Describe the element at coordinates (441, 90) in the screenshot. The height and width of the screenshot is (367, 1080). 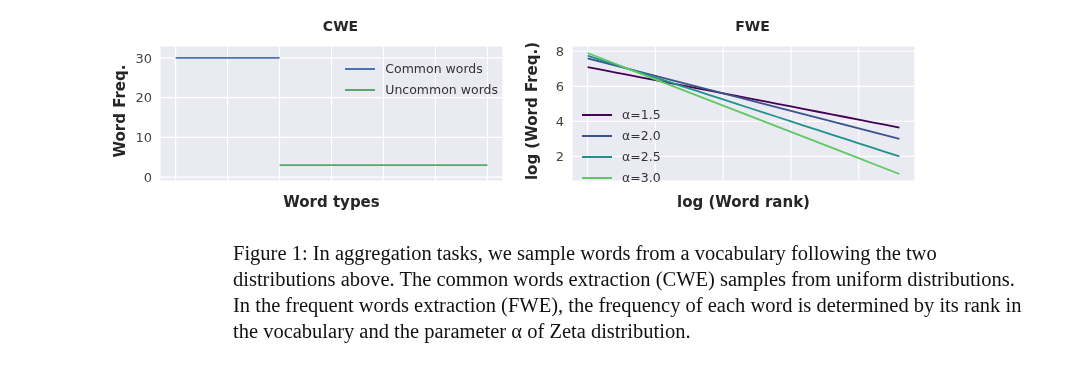
I see `legend-label: Uncommon words` at that location.